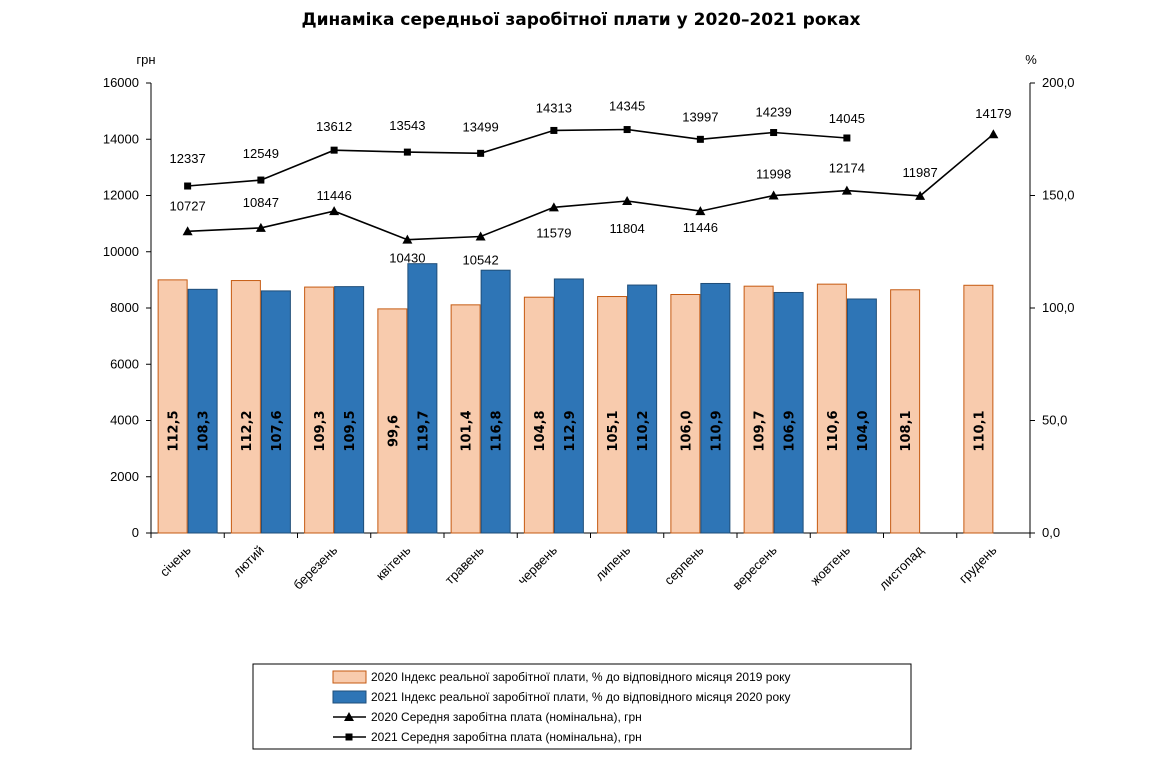  Describe the element at coordinates (1058, 307) in the screenshot. I see `right-tick-label: 100,0` at that location.